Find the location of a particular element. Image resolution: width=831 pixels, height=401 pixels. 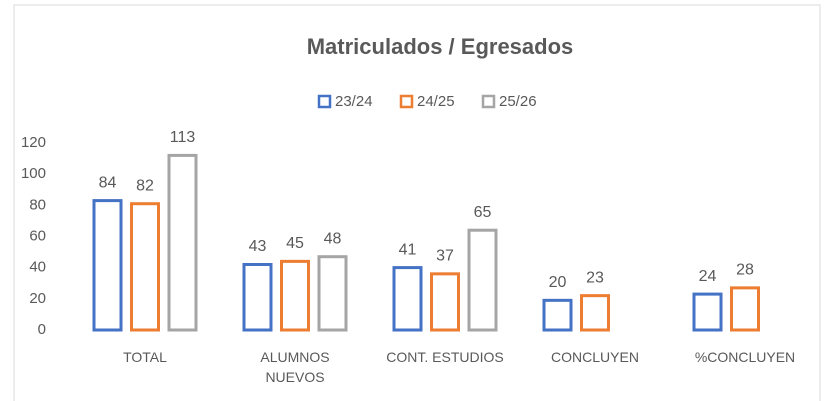

legend-label: 24/25 is located at coordinates (436, 101).